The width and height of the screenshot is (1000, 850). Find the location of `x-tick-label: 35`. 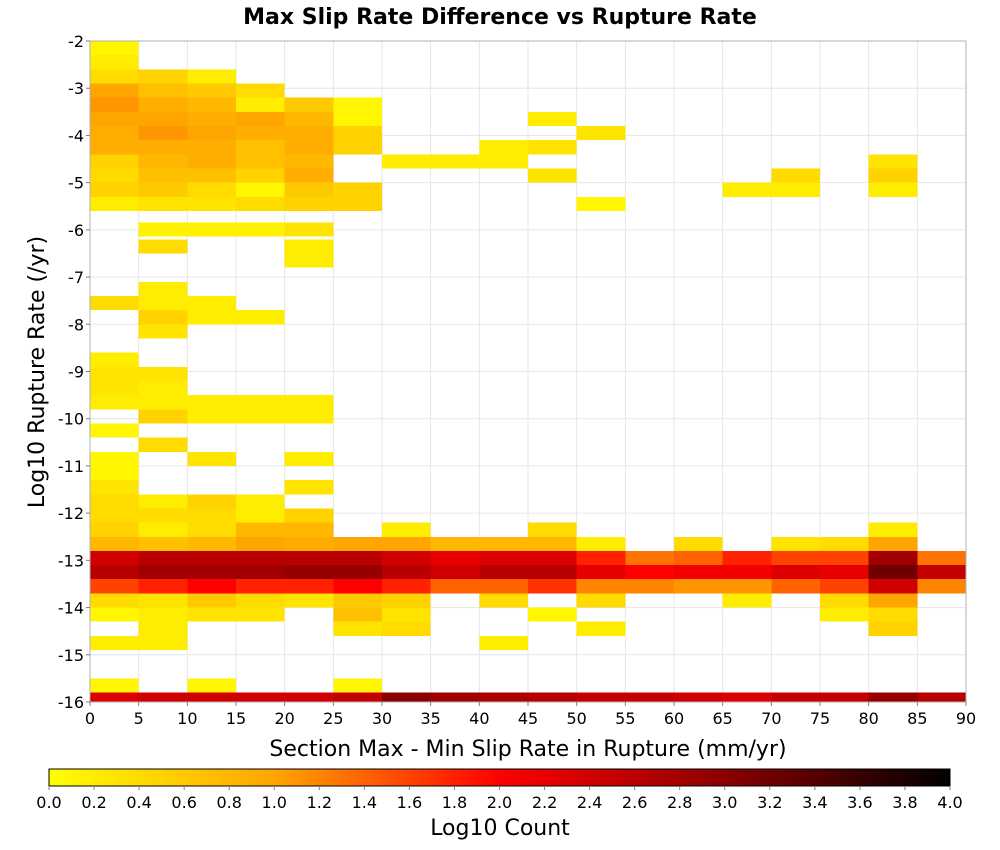

x-tick-label: 35 is located at coordinates (430, 718).